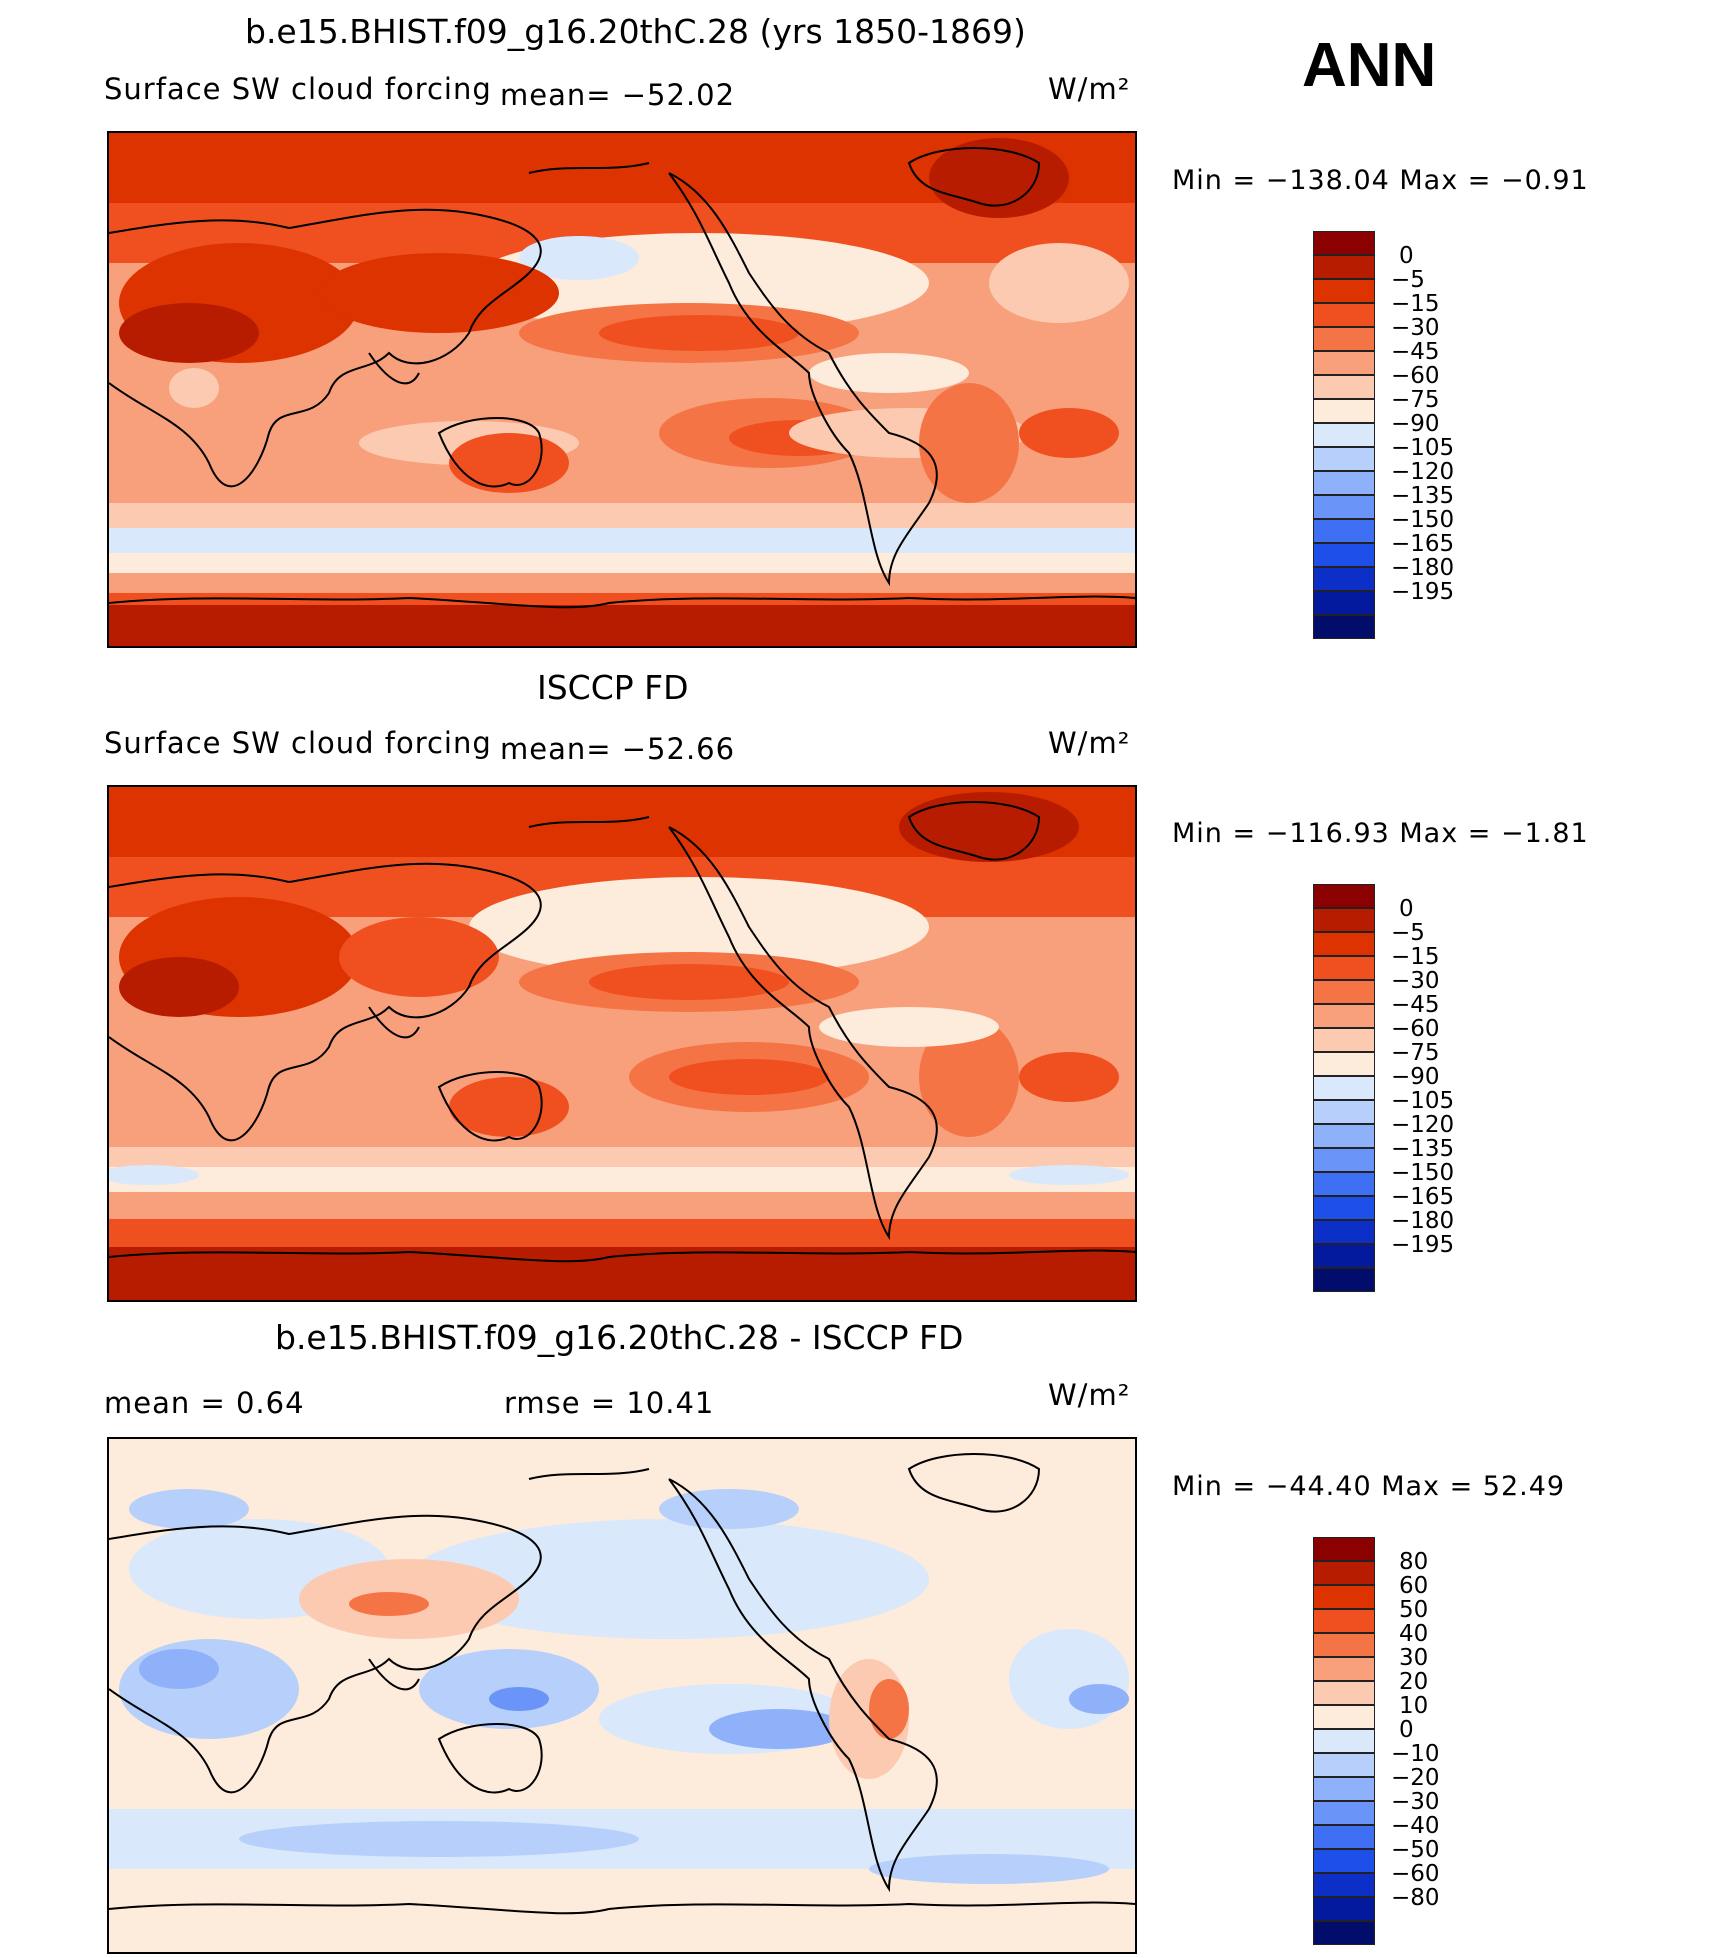  Describe the element at coordinates (1415, 352) in the screenshot. I see `colorbar-tick-label: −45` at that location.